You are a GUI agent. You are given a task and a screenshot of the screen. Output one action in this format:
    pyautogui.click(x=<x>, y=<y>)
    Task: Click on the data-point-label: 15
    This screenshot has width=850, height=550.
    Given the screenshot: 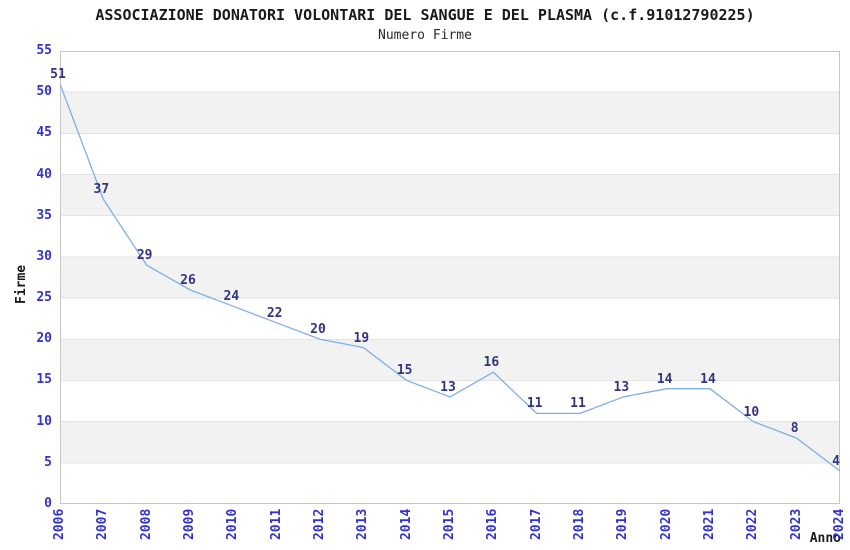 What is the action you would take?
    pyautogui.click(x=404, y=371)
    